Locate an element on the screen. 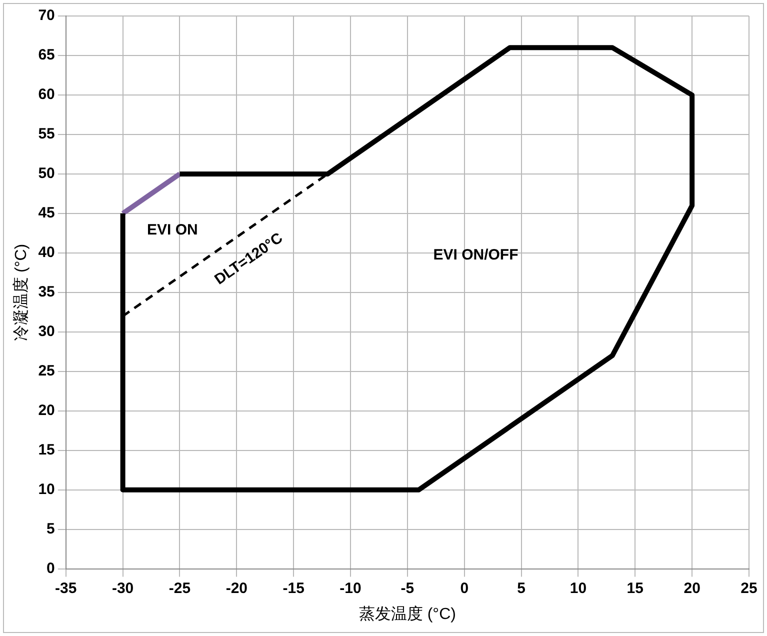 The image size is (767, 636). x-axis-title: 蒸发温度 (°C) is located at coordinates (407, 613).